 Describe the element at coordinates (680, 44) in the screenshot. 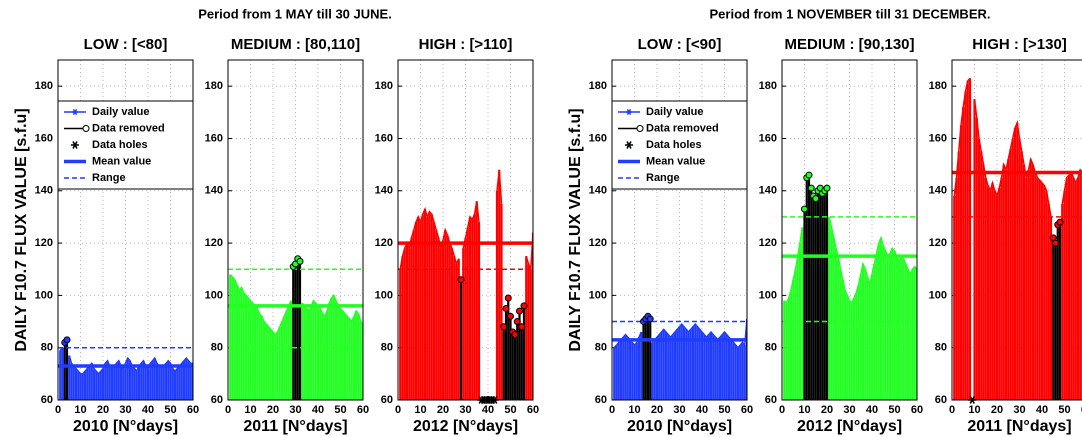

I see `chart-title: LOW : [<90]` at that location.